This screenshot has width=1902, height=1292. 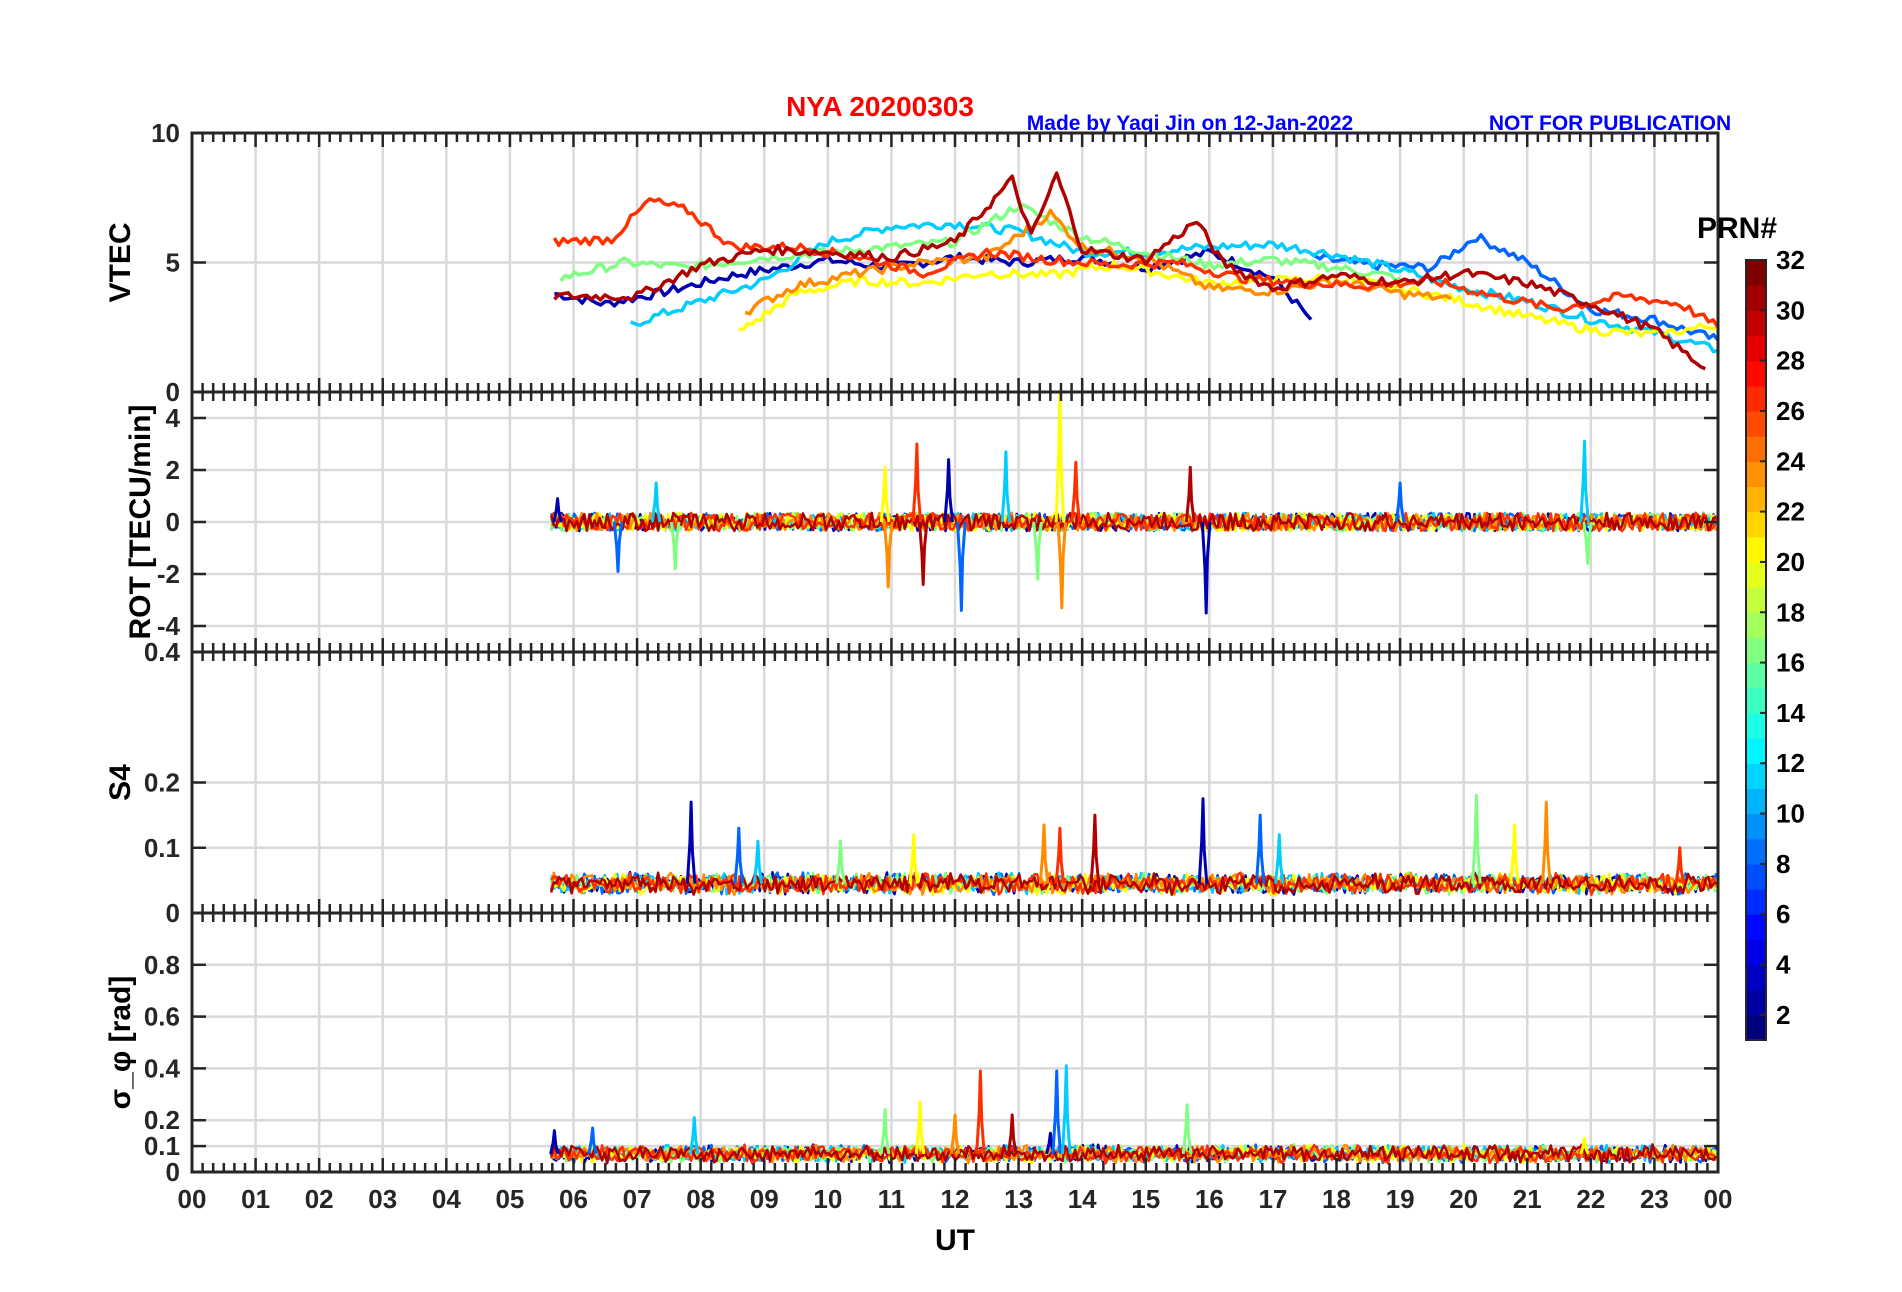 What do you see at coordinates (880, 106) in the screenshot?
I see `chart-title: NYA 20200303` at bounding box center [880, 106].